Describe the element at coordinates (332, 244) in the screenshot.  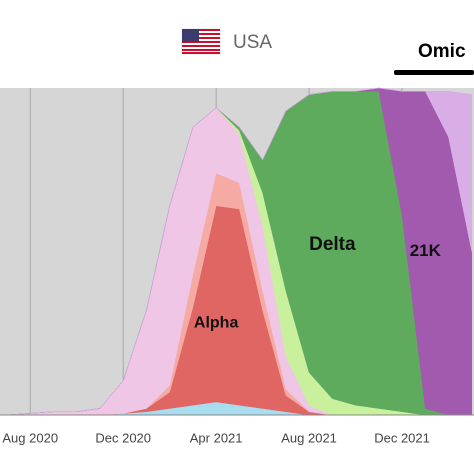
I see `series-label: Delta` at that location.